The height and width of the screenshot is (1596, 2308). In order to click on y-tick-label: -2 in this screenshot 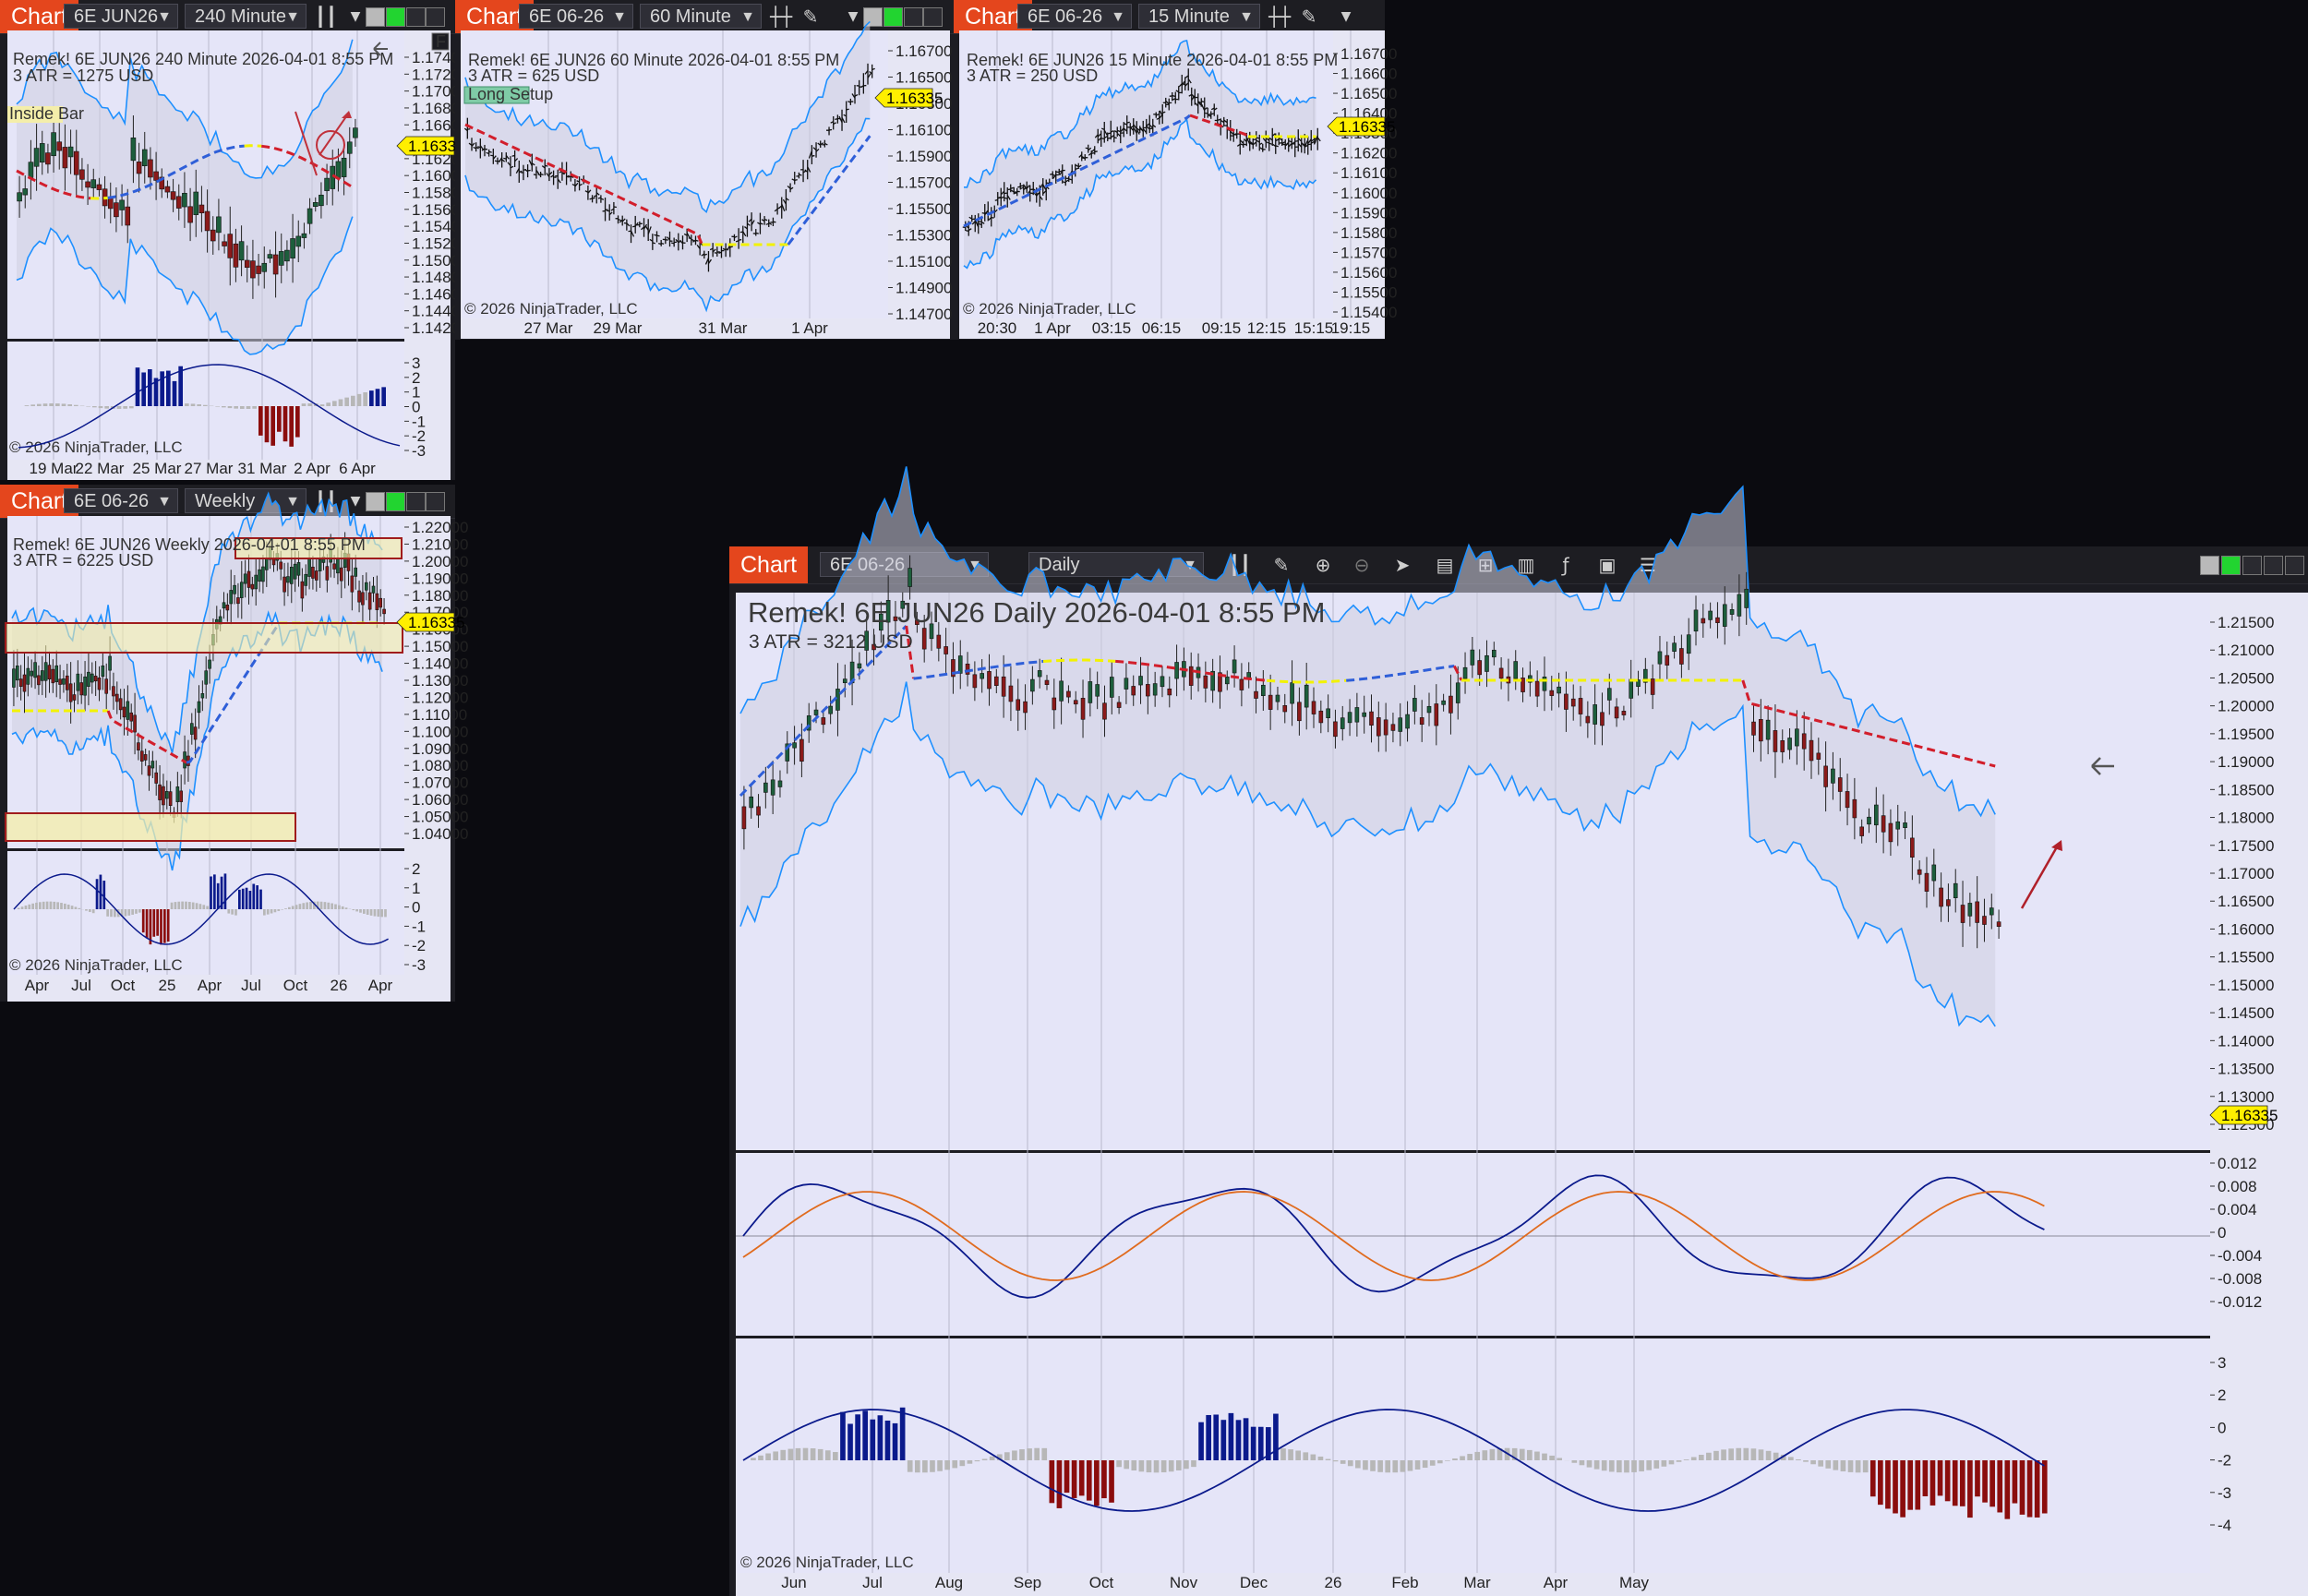, I will do `click(419, 945)`.